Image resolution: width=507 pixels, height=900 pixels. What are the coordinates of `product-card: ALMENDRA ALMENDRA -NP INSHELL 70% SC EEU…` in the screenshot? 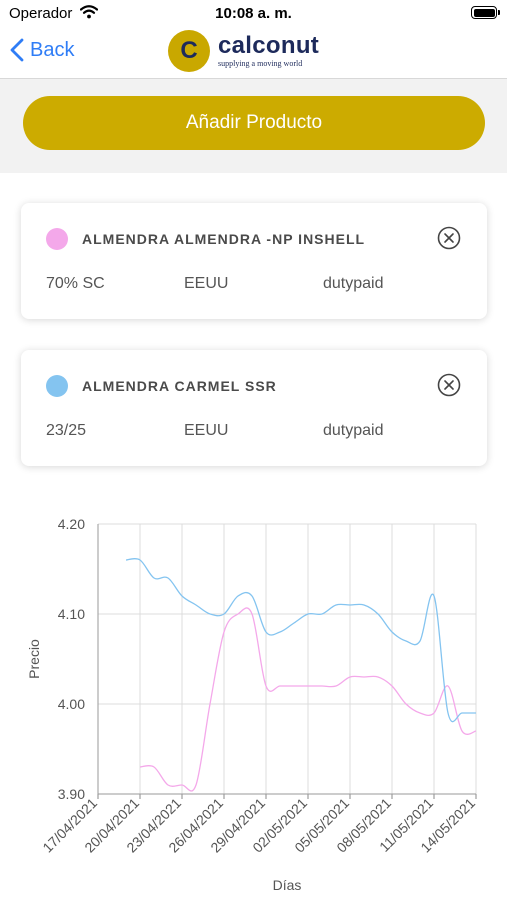 It's located at (254, 261).